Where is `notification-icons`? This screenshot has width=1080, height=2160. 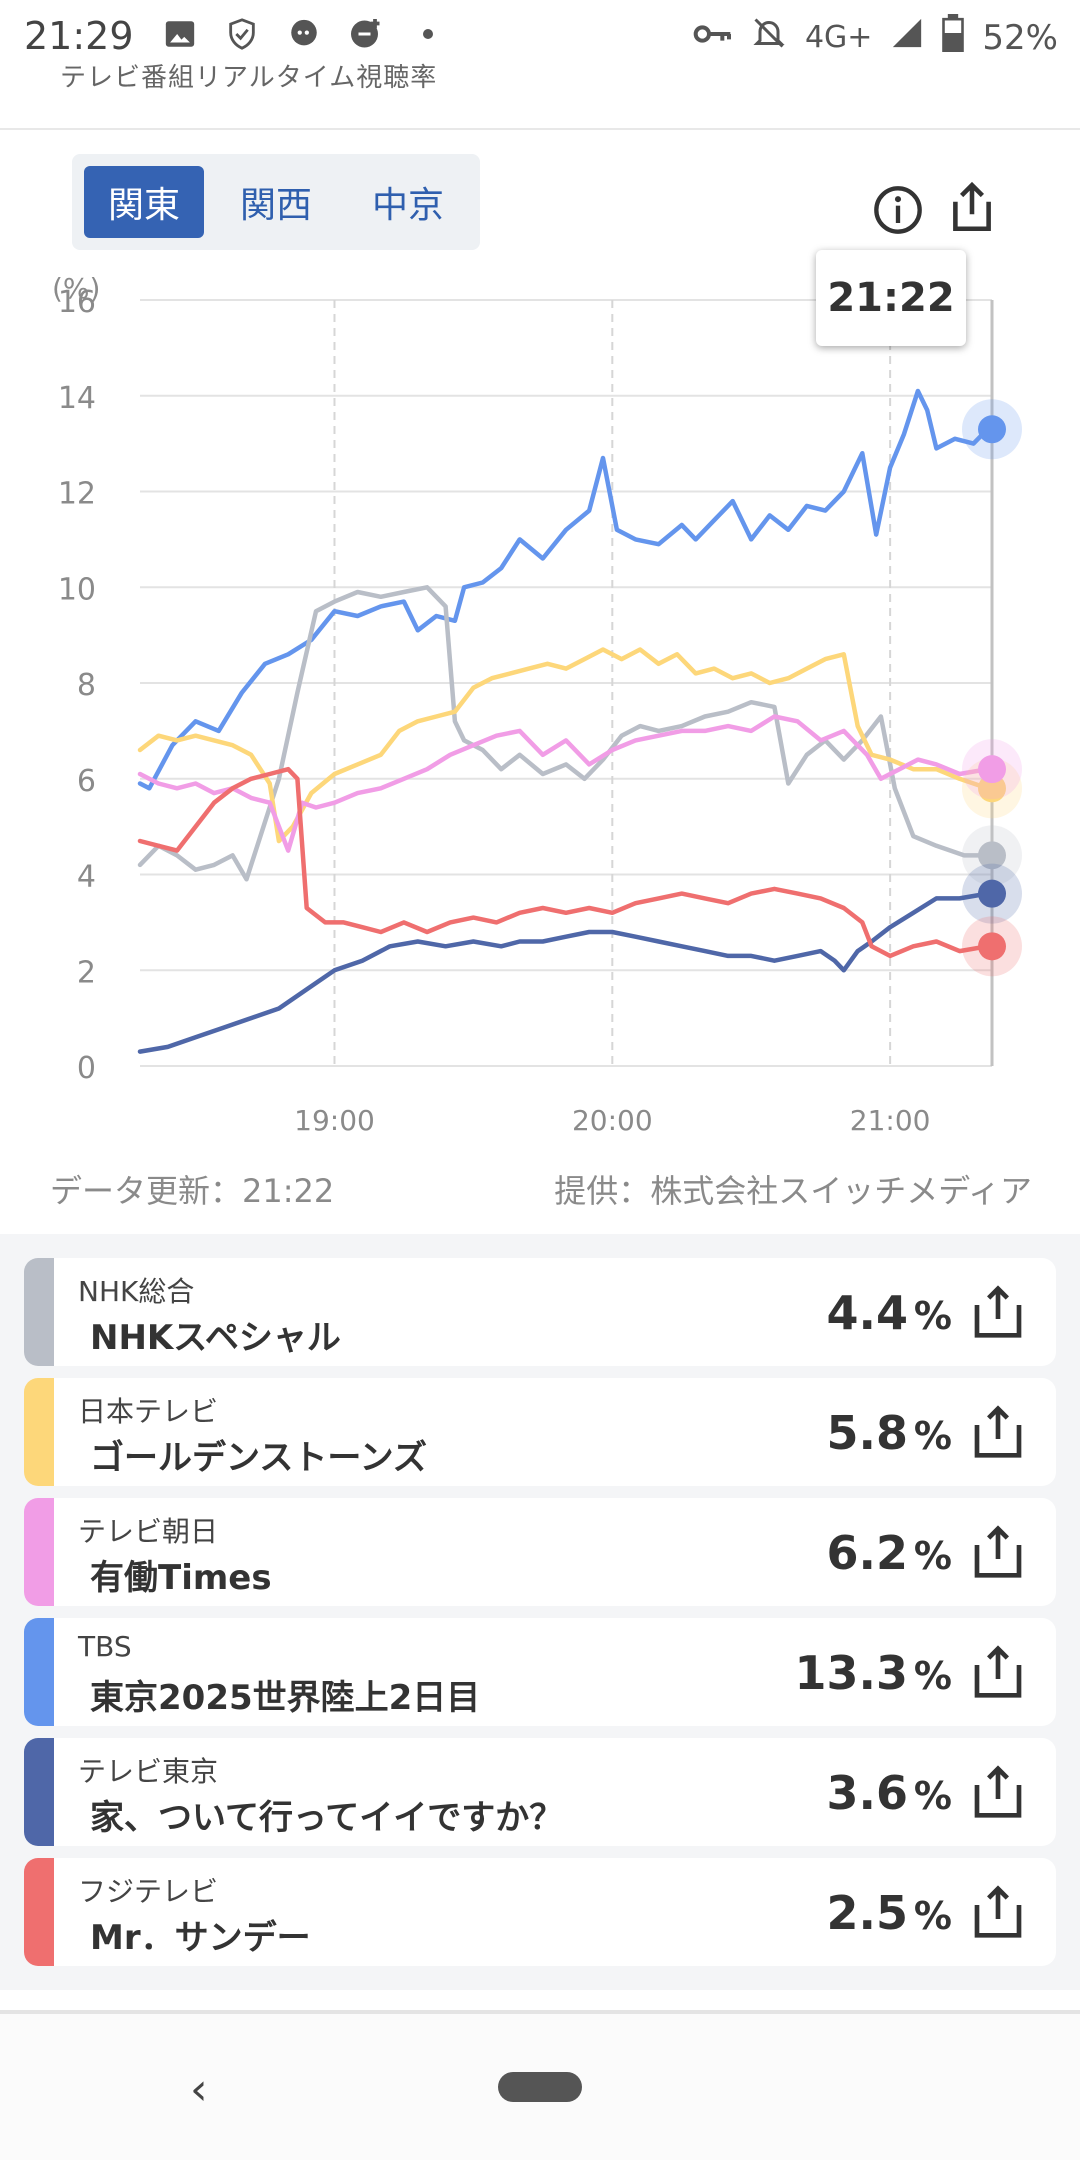
notification-icons is located at coordinates (304, 34).